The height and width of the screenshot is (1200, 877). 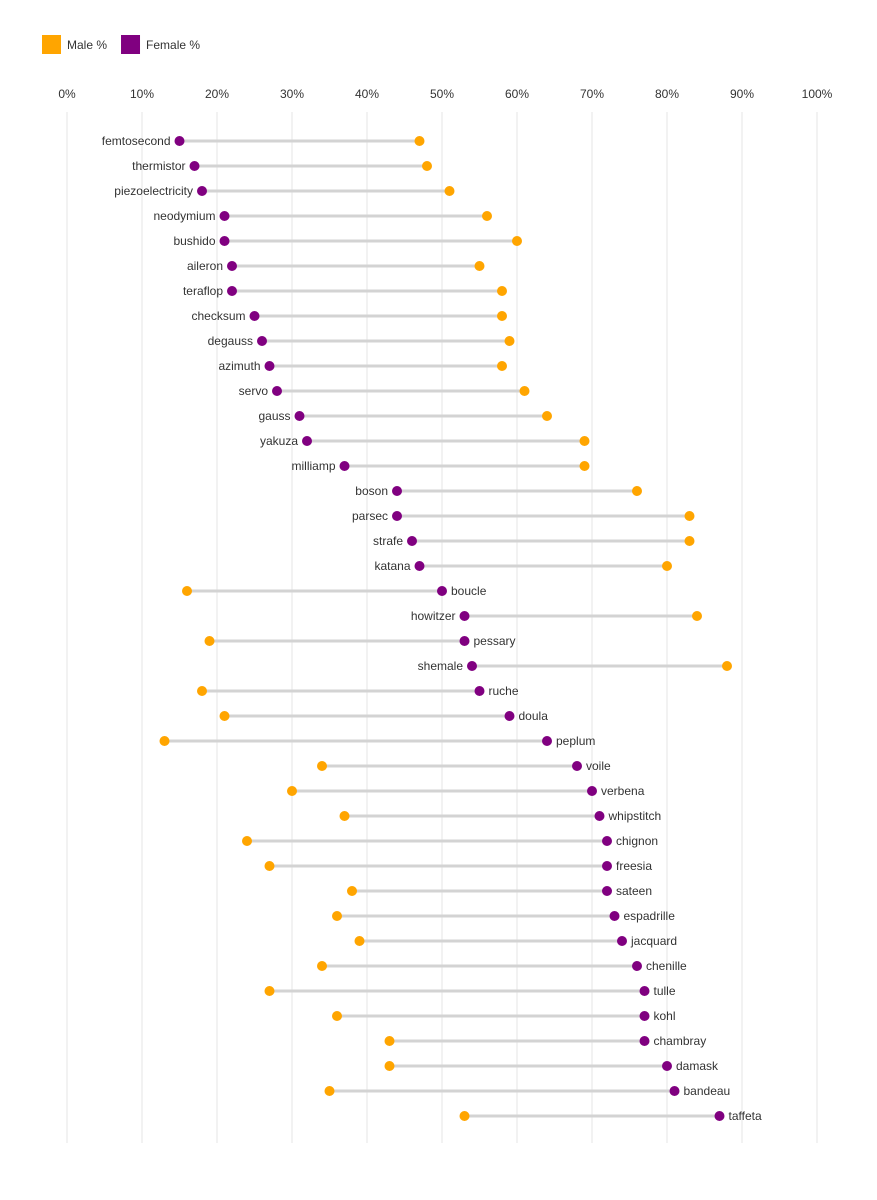 What do you see at coordinates (419, 566) in the screenshot?
I see `female-dot-katana` at bounding box center [419, 566].